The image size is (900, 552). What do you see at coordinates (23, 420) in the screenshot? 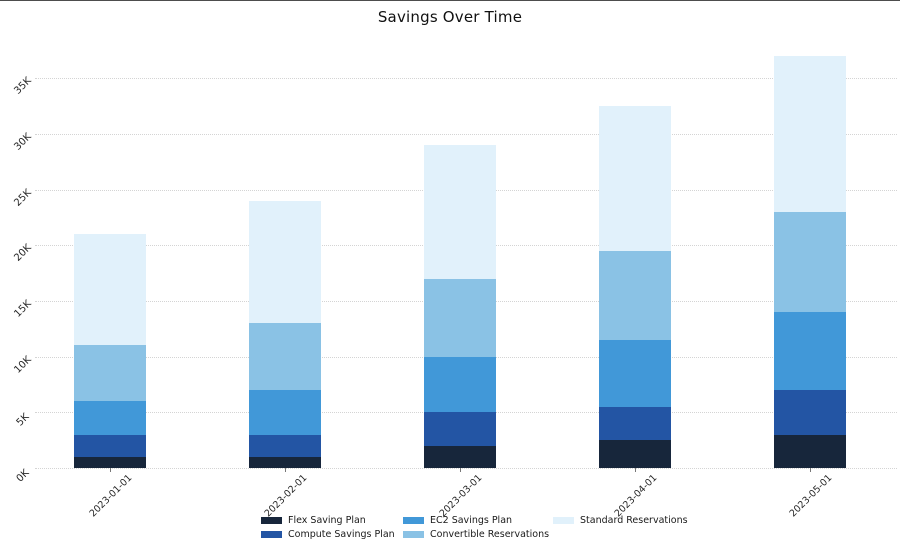
I see `y-axis-tick-label: 5K` at bounding box center [23, 420].